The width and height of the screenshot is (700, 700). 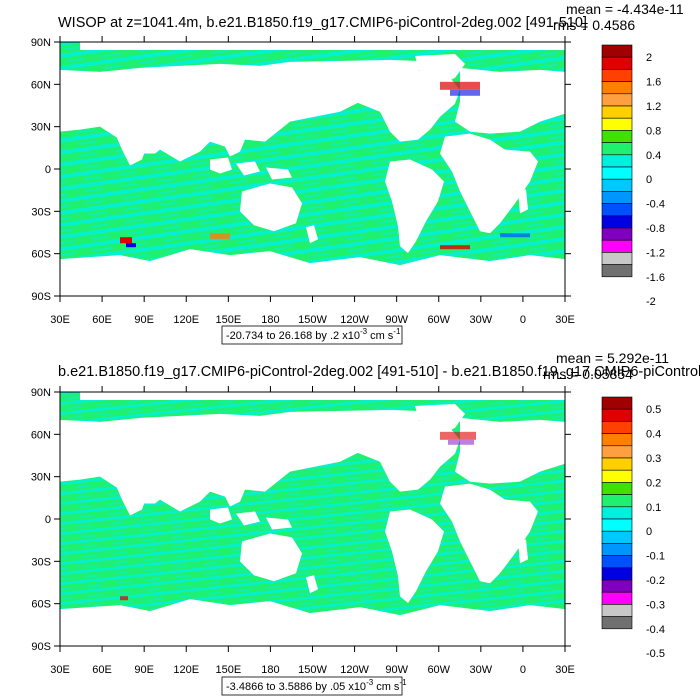 What do you see at coordinates (655, 229) in the screenshot?
I see `colorbar-label: -0.8` at bounding box center [655, 229].